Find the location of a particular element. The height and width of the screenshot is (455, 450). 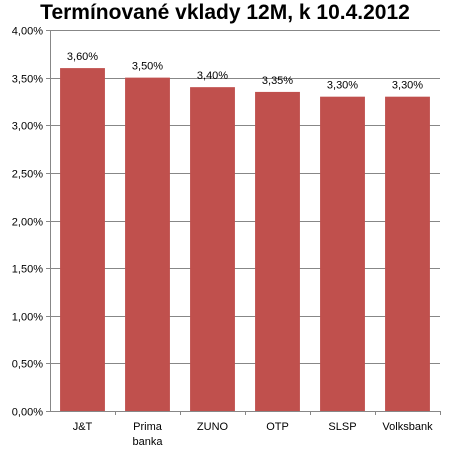

data-label: 3,40% is located at coordinates (212, 76).